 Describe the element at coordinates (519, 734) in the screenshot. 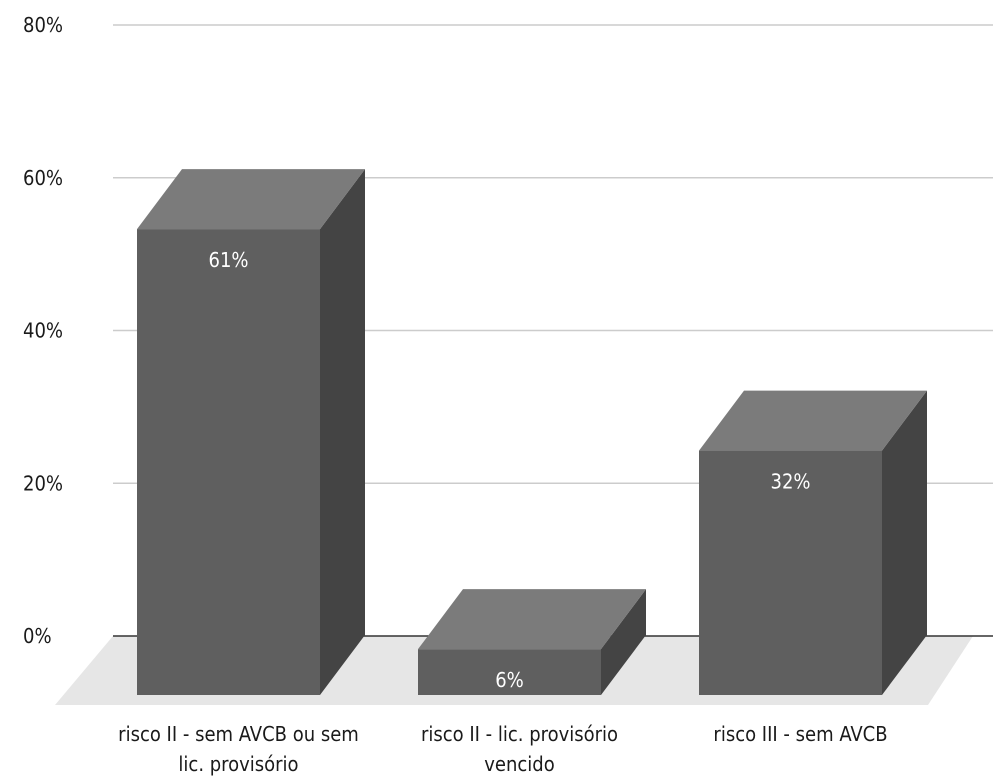

I see `x-tick-label: risco II - lic. provisório` at that location.